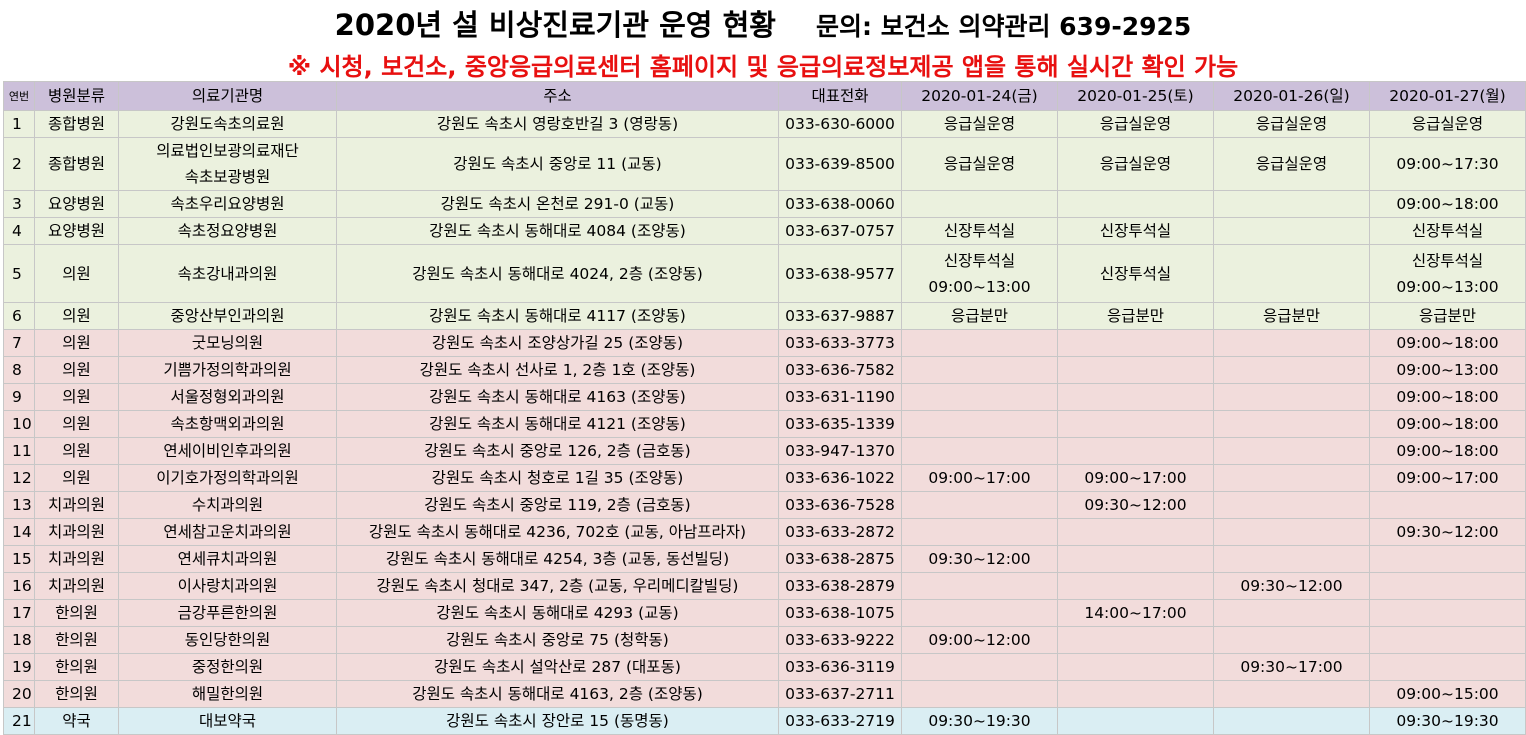 The height and width of the screenshot is (735, 1526). I want to click on institution-name: 중정한의원, so click(227, 667).